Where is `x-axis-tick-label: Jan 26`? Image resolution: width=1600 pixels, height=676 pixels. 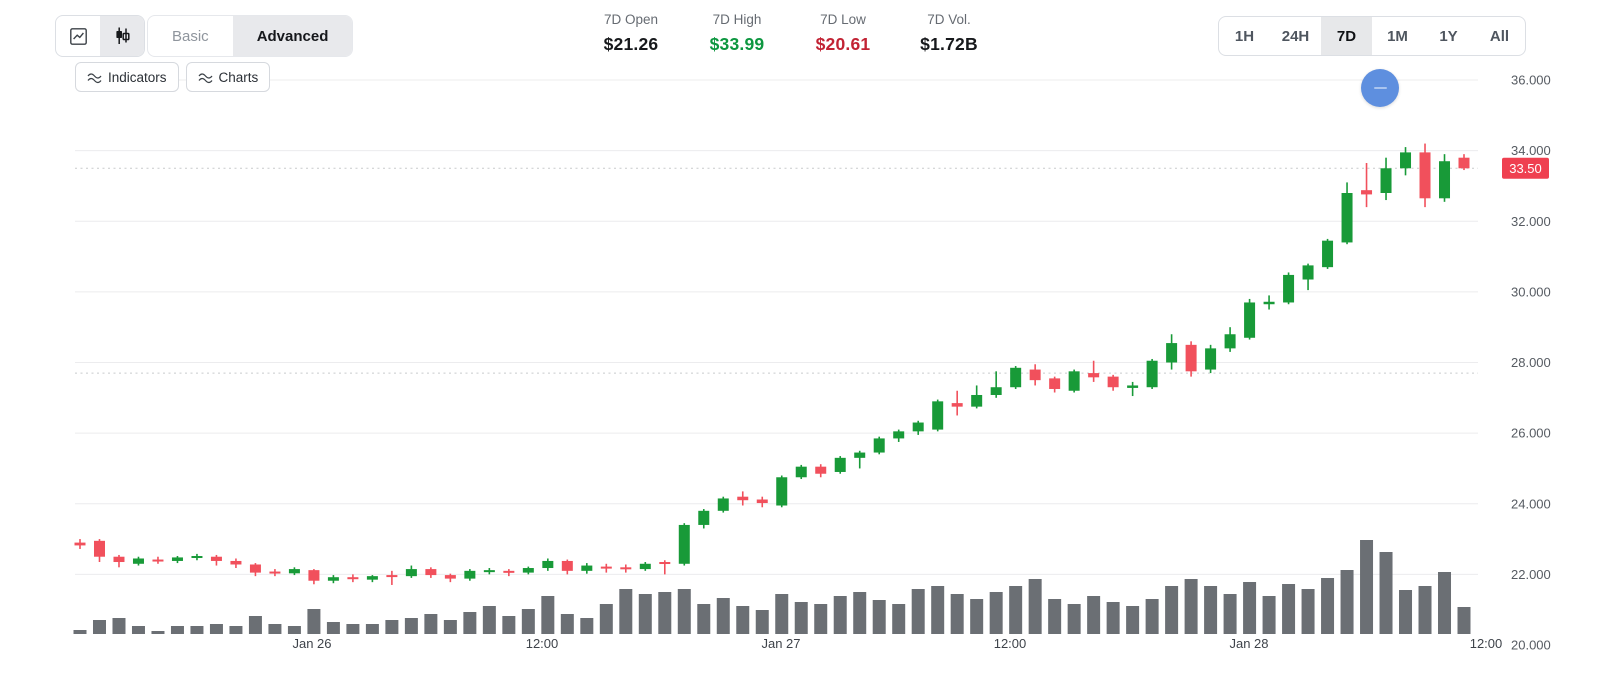
x-axis-tick-label: Jan 26 is located at coordinates (311, 643).